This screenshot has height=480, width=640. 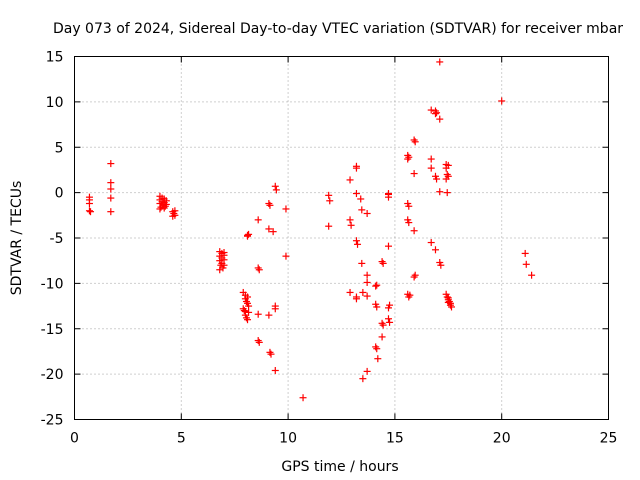 What do you see at coordinates (55, 103) in the screenshot?
I see `y-tick-label: 10` at bounding box center [55, 103].